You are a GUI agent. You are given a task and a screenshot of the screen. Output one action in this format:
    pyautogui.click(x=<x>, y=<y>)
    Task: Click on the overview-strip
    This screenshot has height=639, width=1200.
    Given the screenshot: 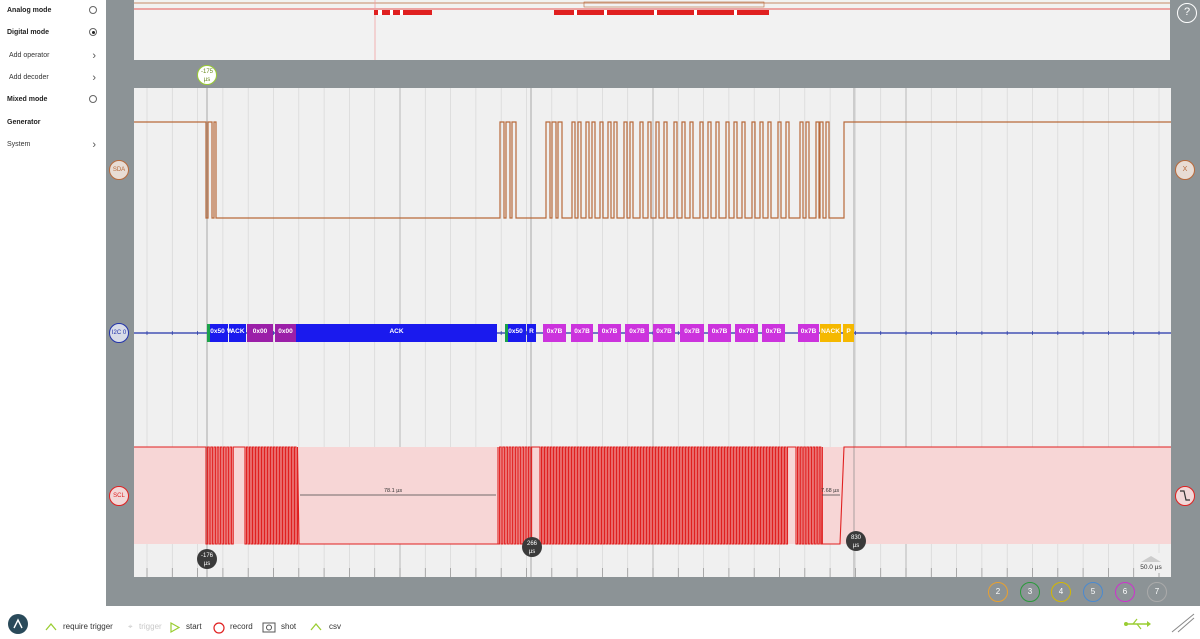 What is the action you would take?
    pyautogui.click(x=652, y=30)
    